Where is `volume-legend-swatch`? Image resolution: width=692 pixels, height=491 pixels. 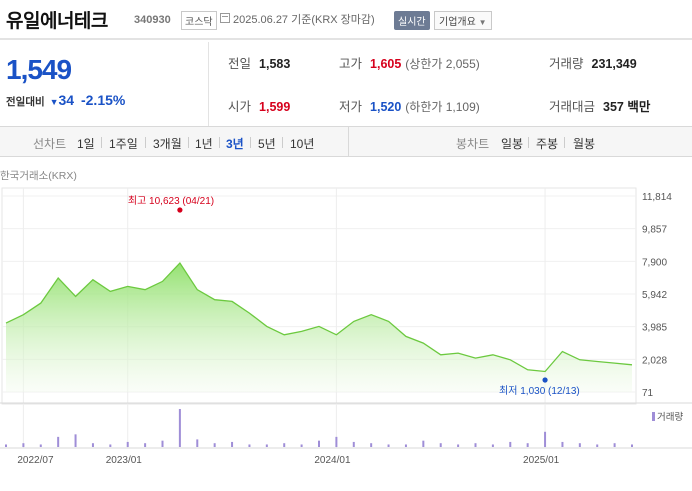
volume-legend-swatch is located at coordinates (653, 416).